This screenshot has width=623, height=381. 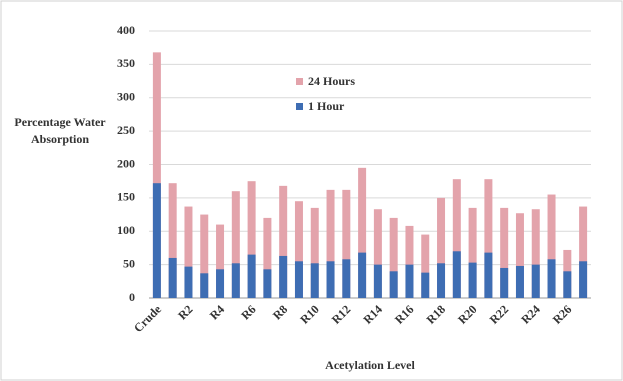 What do you see at coordinates (126, 30) in the screenshot?
I see `y-tick-label: 400` at bounding box center [126, 30].